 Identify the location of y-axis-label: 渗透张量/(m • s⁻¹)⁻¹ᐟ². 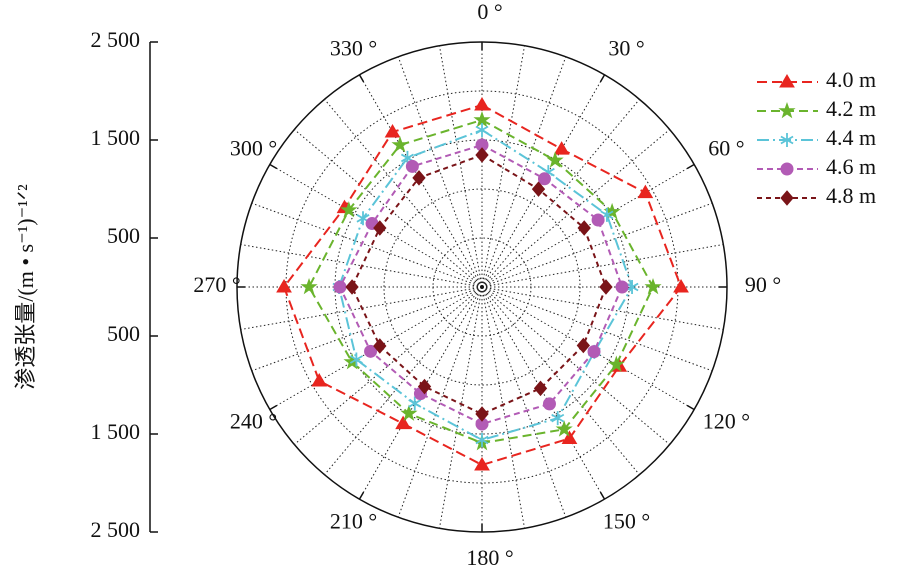
(25, 287).